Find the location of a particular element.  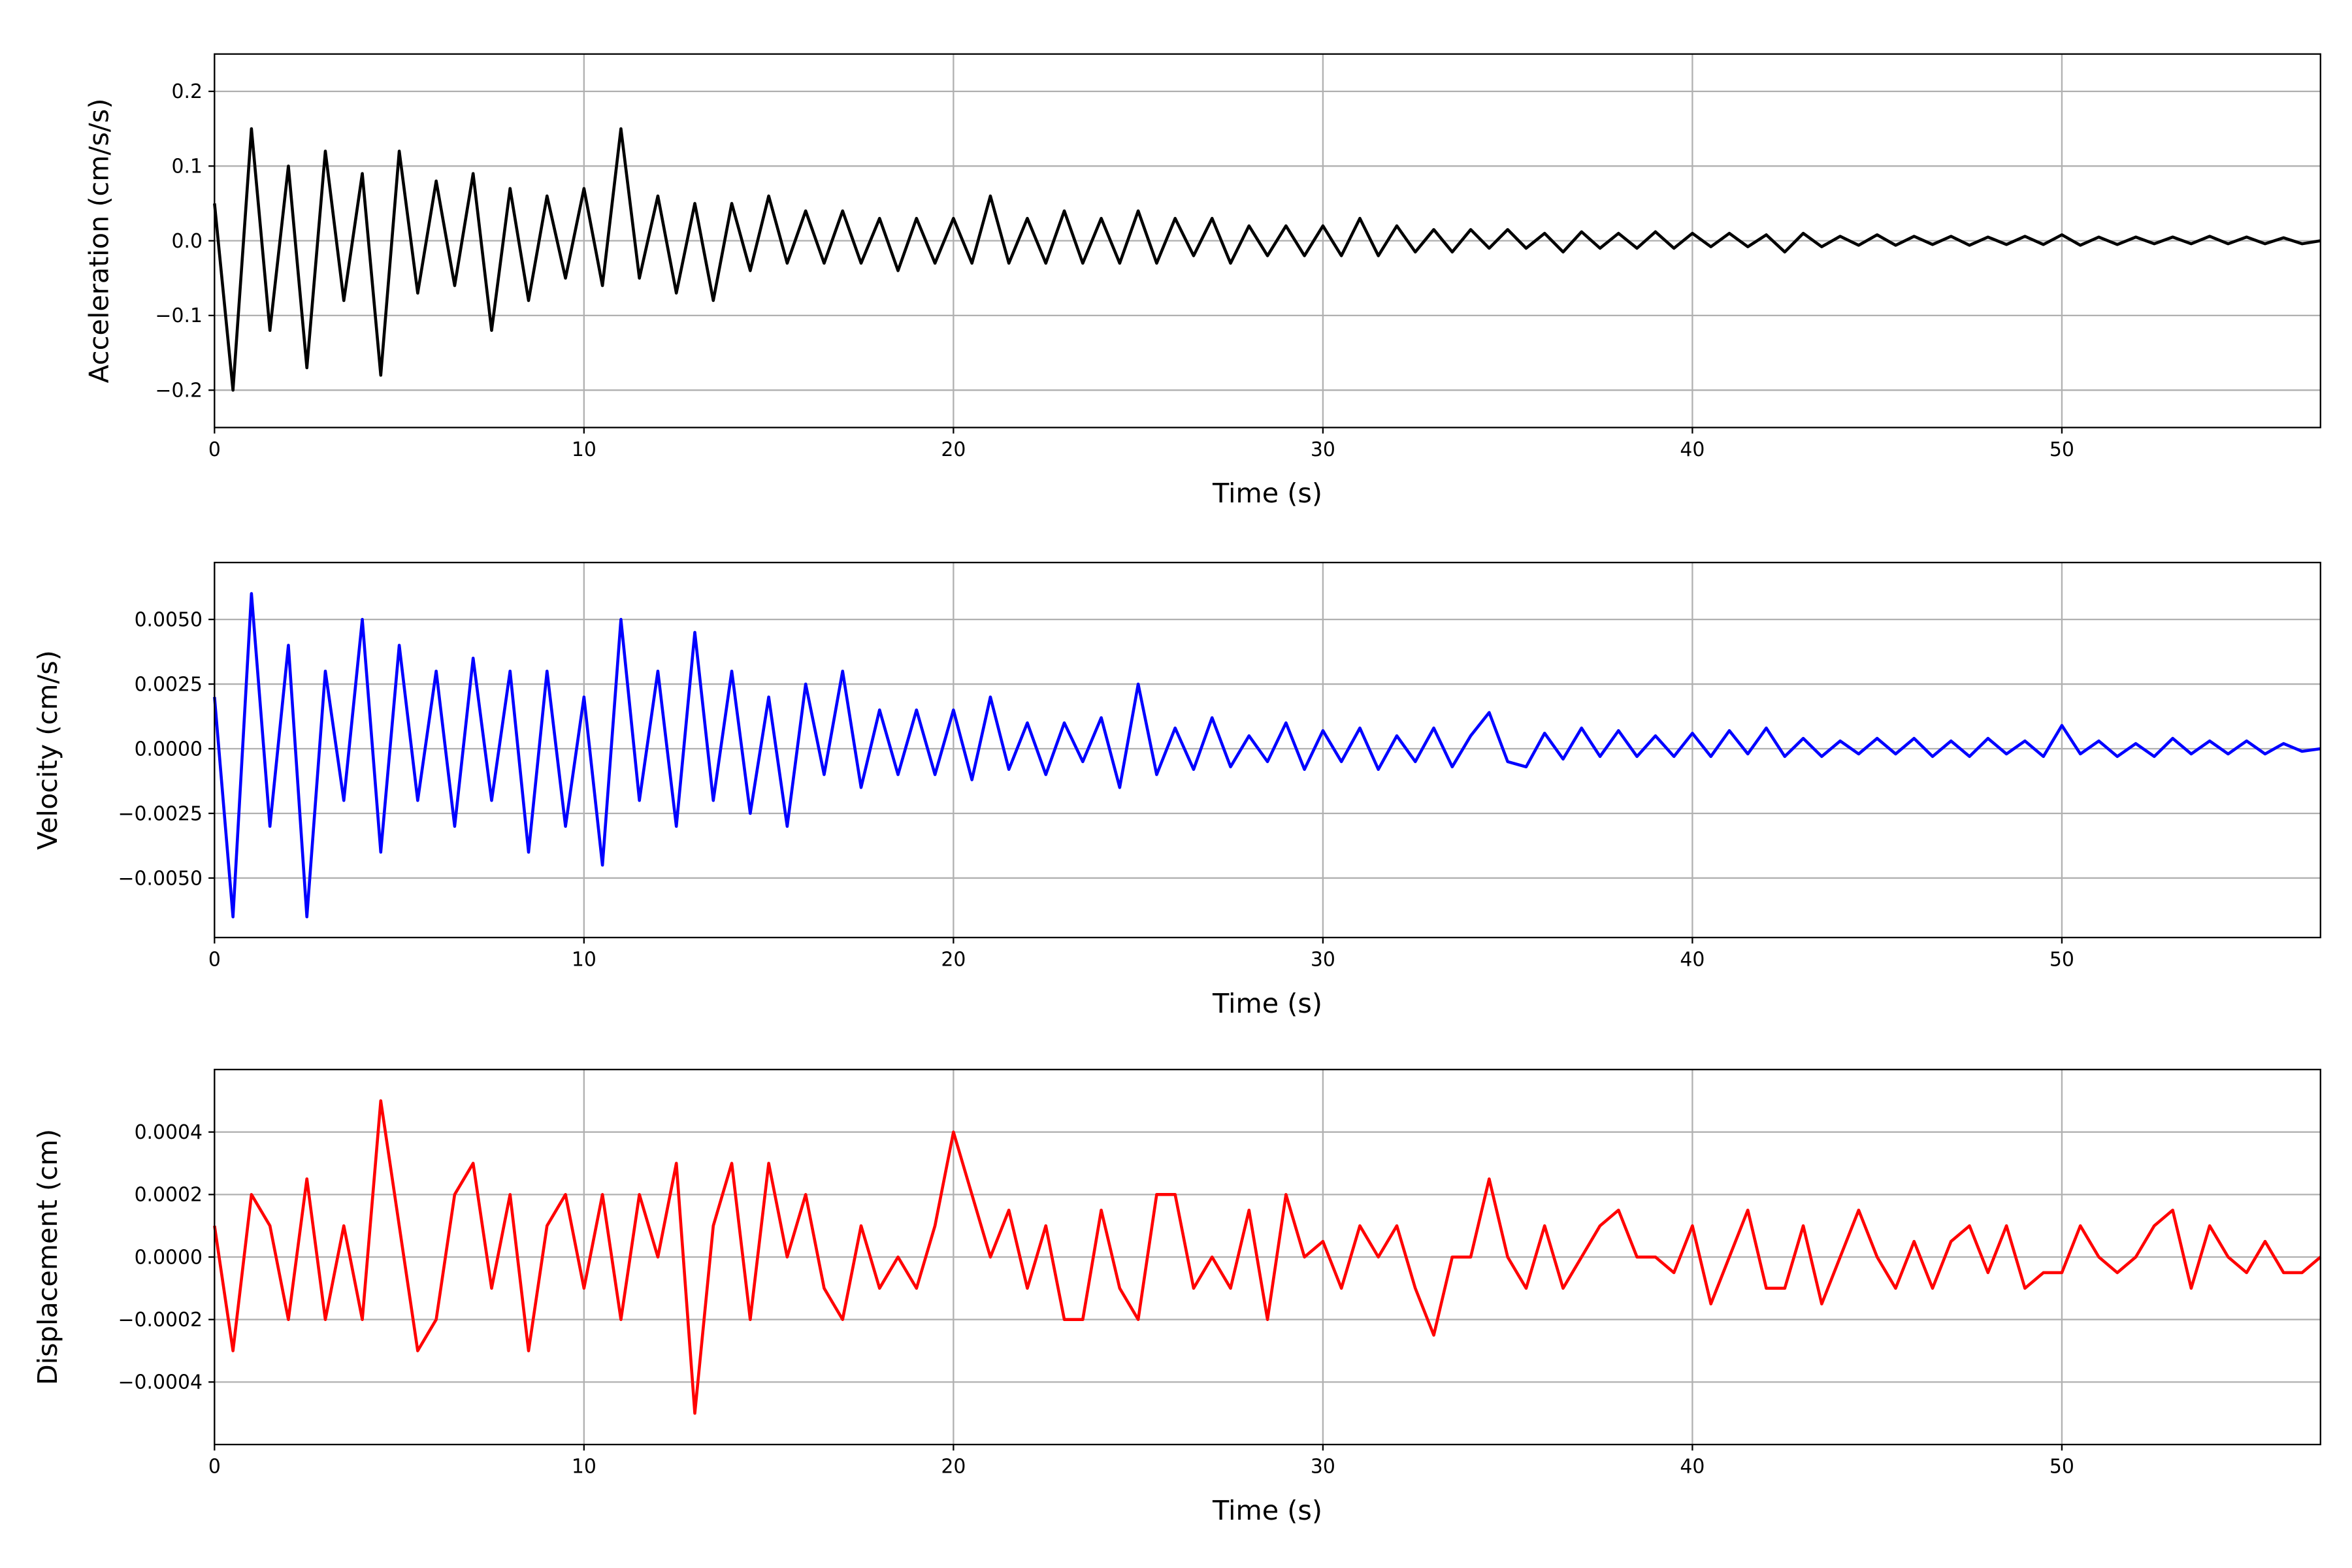

y-axis-label: Velocity (cm/s) is located at coordinates (47, 750).